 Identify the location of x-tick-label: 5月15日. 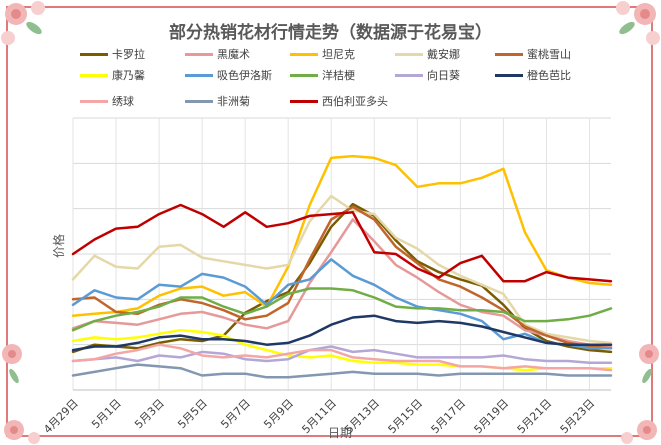
(406, 417).